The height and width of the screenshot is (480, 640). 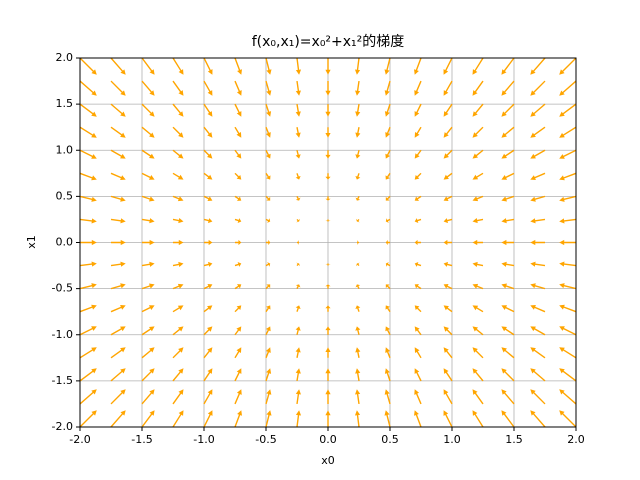 I want to click on x-tick-label: 0.0, so click(x=328, y=439).